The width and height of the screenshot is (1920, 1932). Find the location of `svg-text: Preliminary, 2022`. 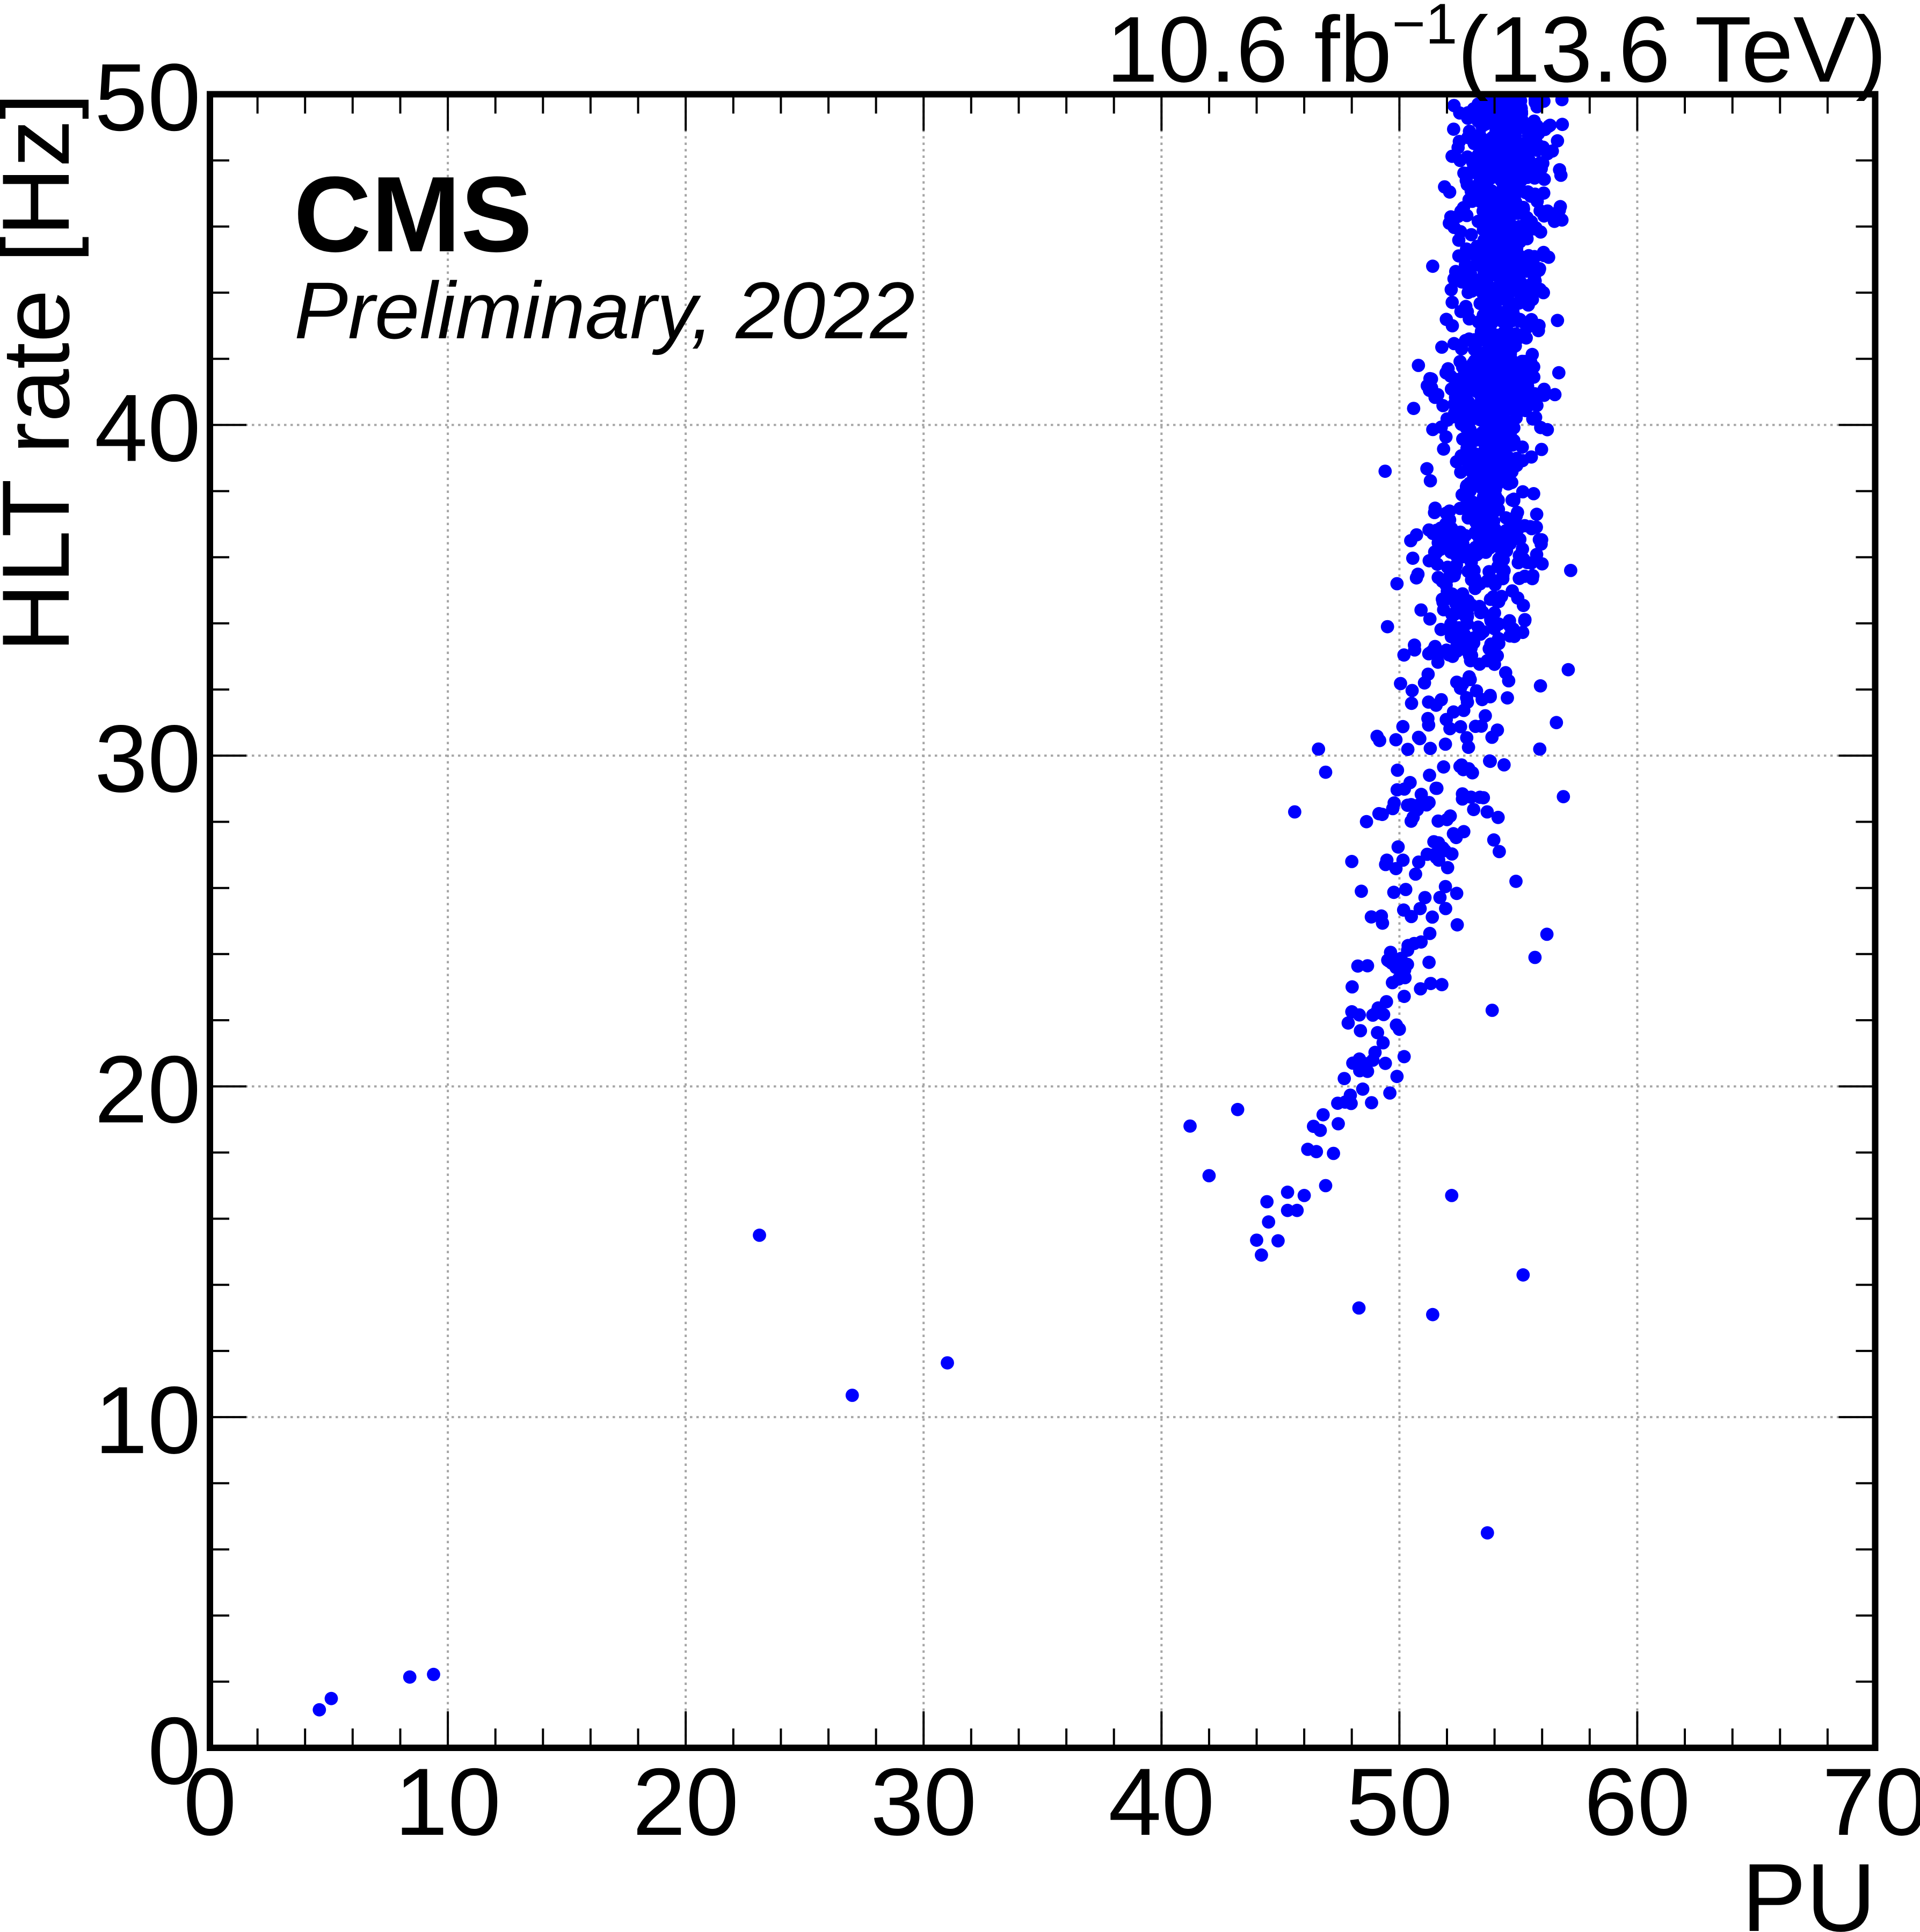

svg-text: Preliminary, 2022 is located at coordinates (605, 310).